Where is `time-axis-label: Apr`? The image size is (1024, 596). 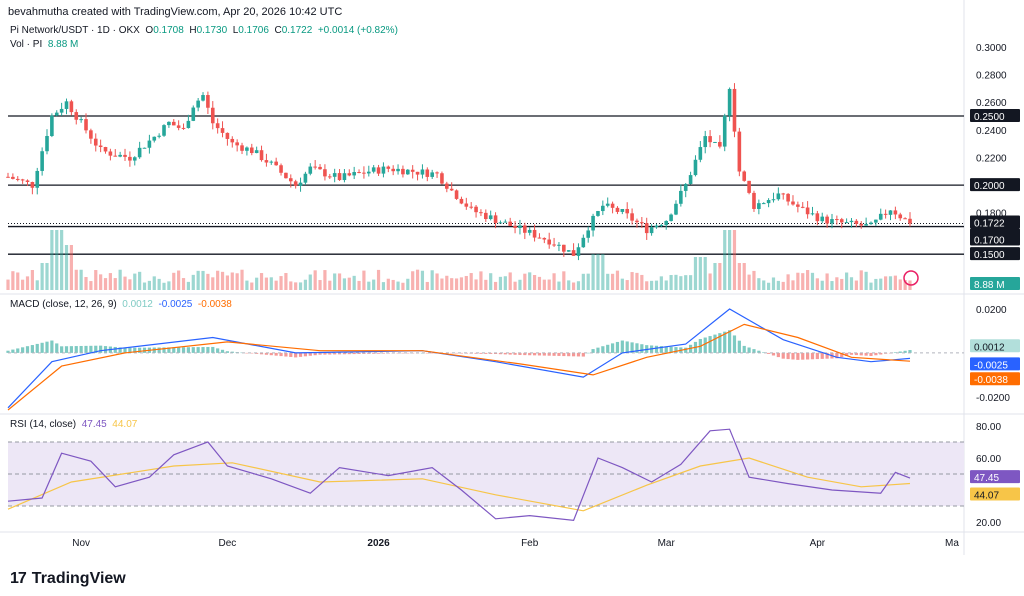 time-axis-label: Apr is located at coordinates (818, 543).